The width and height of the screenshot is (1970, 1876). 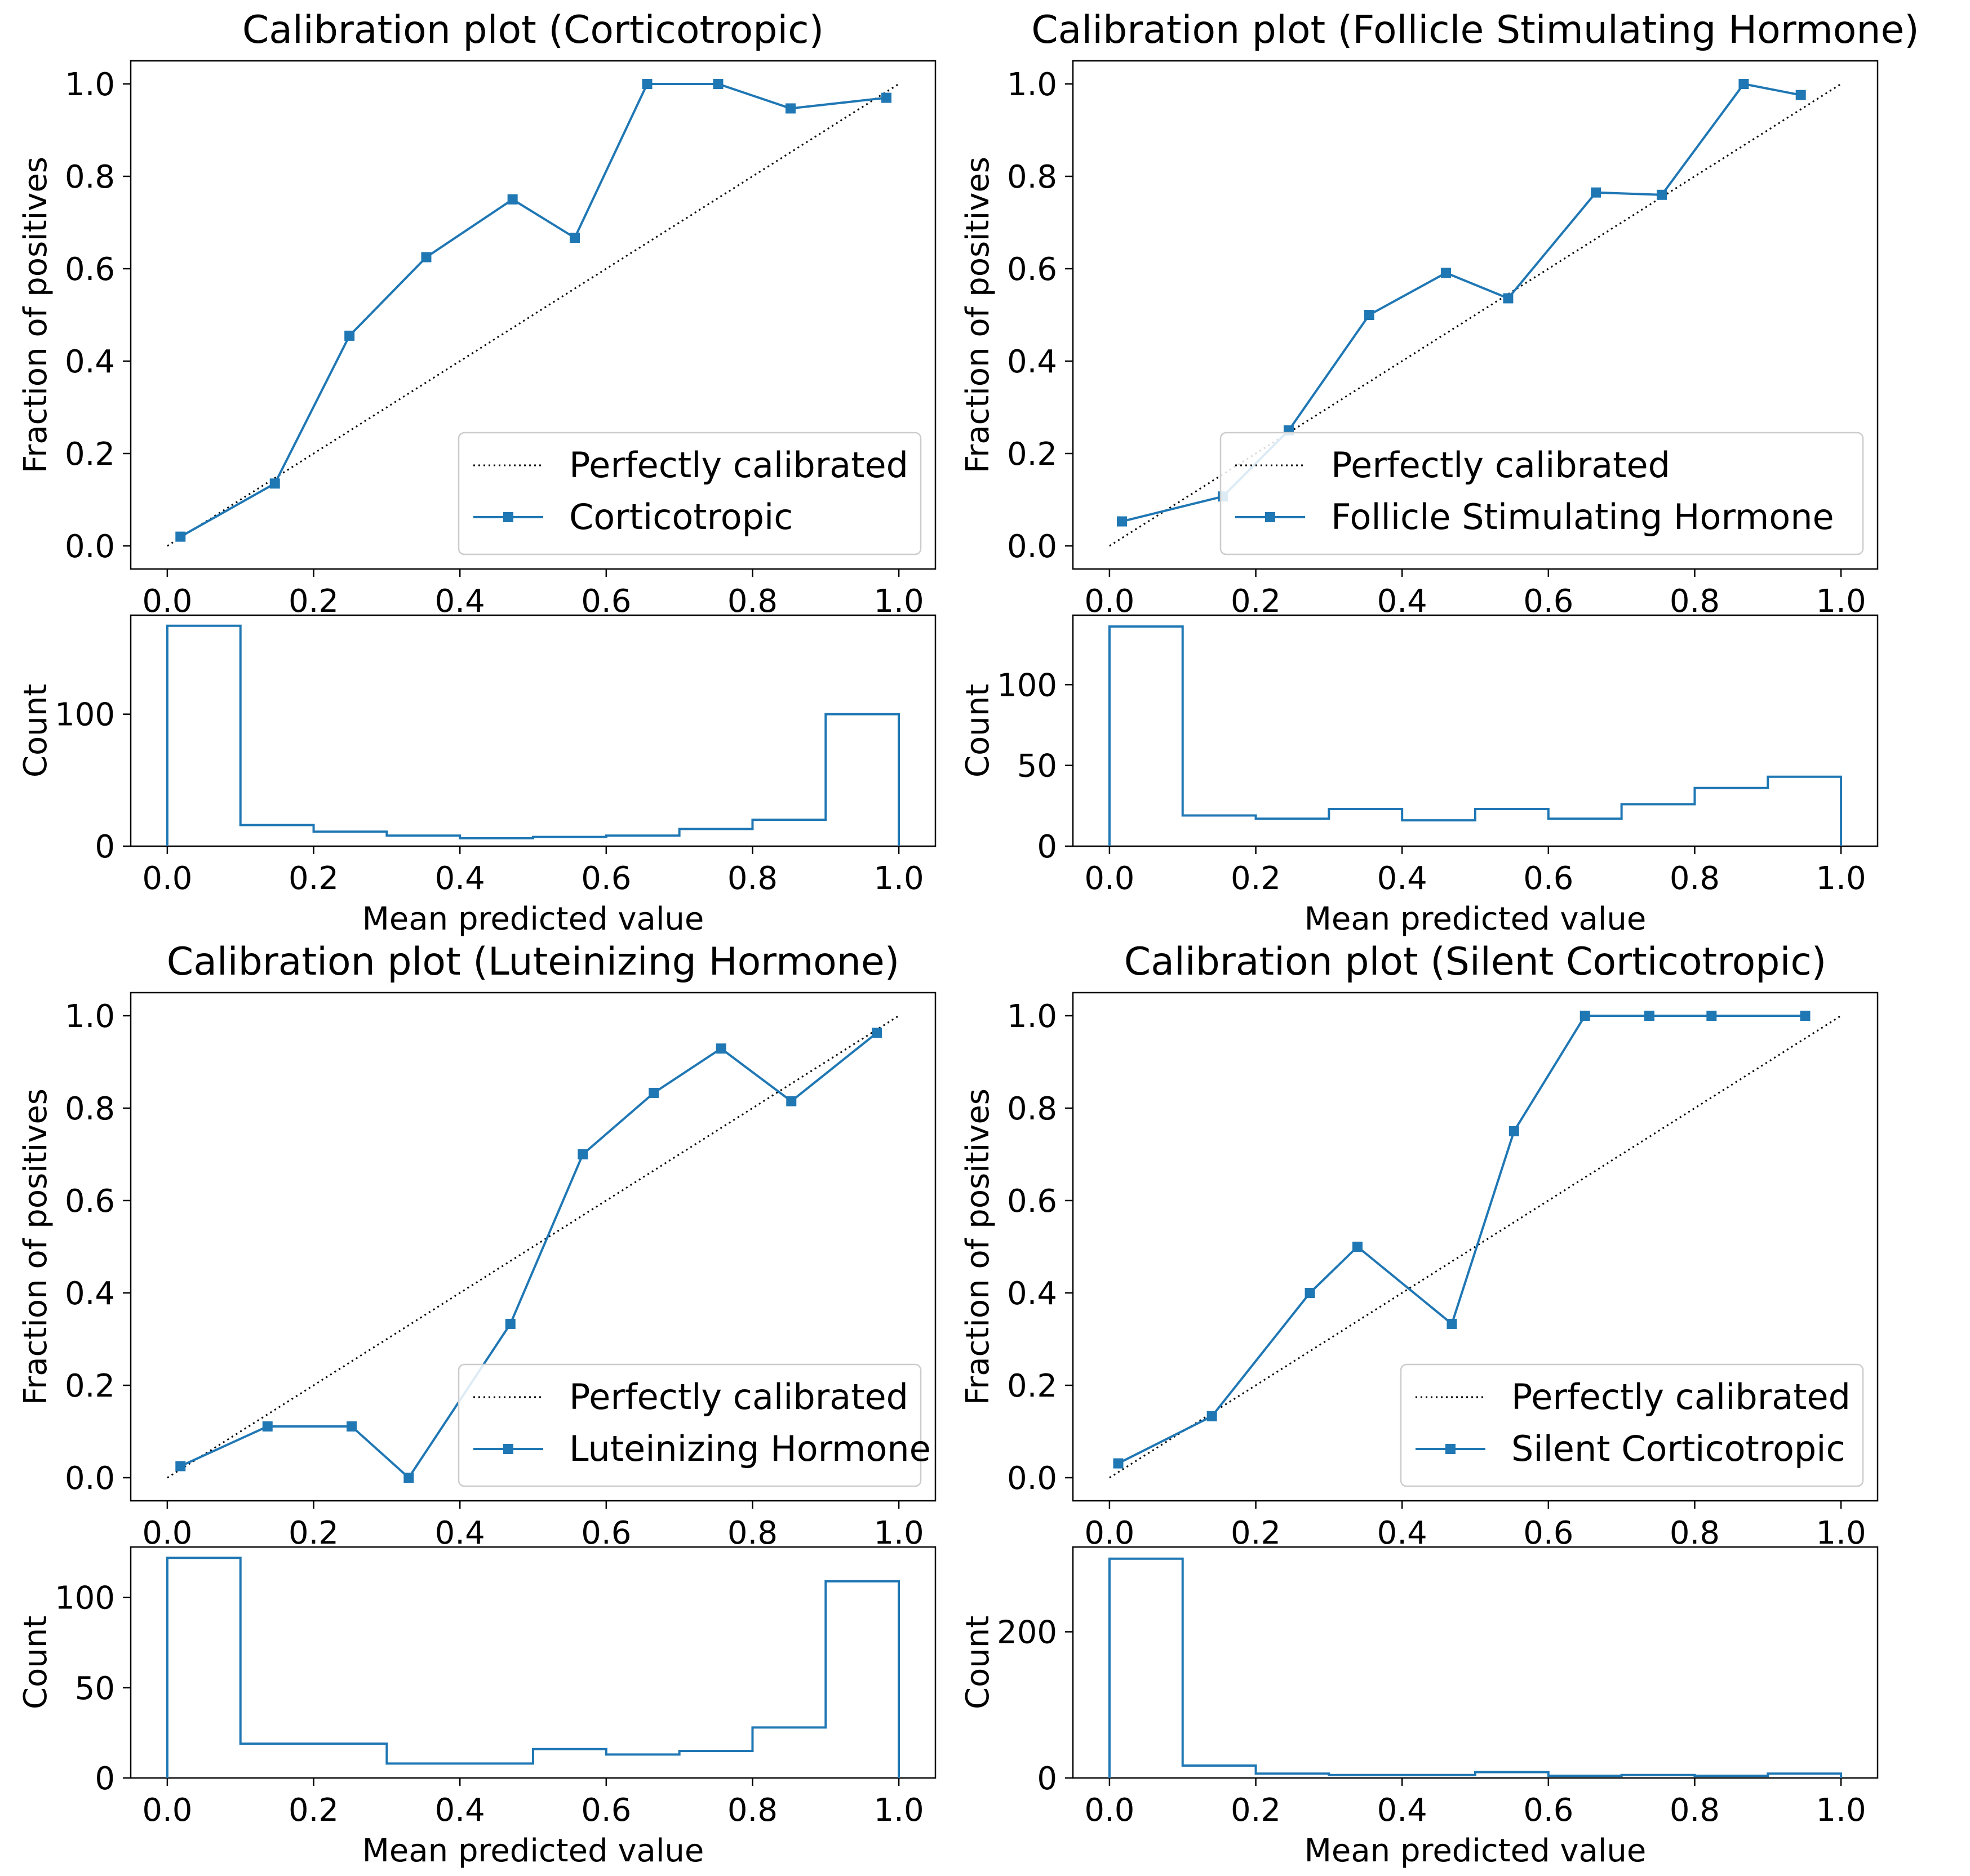 I want to click on chart-title: Calibration plot (Corticotropic), so click(x=533, y=30).